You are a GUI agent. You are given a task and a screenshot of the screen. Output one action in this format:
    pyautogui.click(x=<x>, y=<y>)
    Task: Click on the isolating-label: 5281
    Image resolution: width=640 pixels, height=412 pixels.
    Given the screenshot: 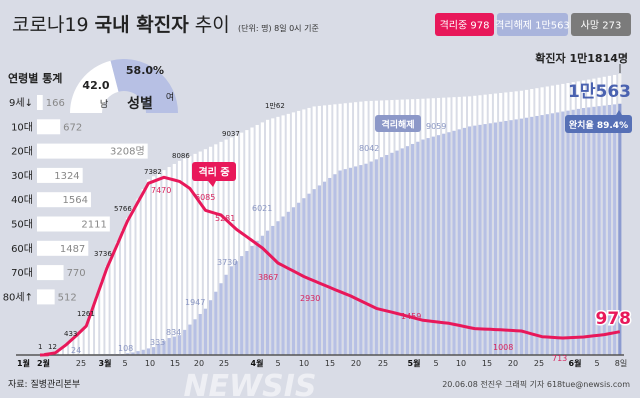 What is the action you would take?
    pyautogui.click(x=225, y=218)
    